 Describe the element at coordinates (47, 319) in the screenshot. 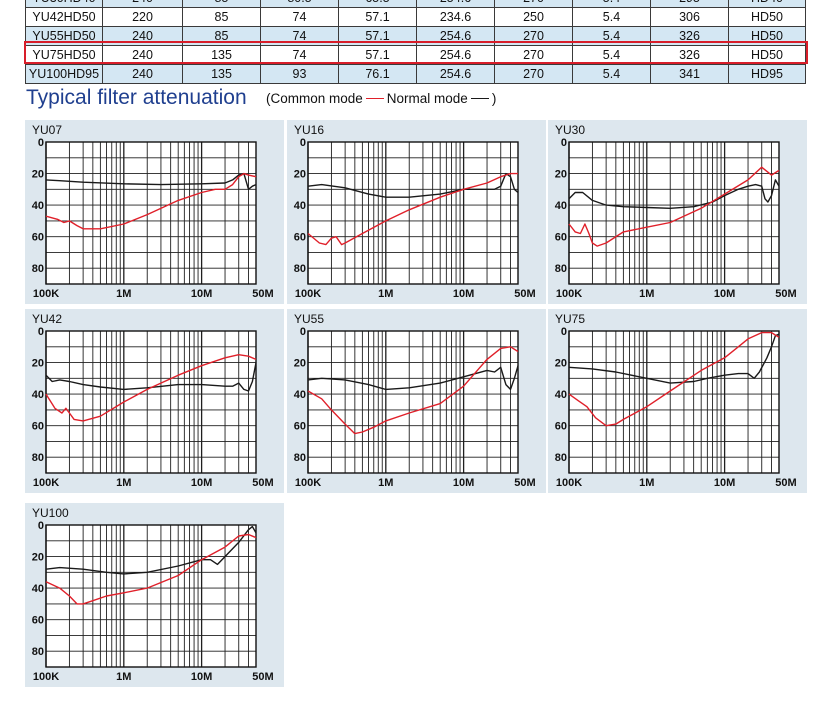

I see `chart-title: YU42` at that location.